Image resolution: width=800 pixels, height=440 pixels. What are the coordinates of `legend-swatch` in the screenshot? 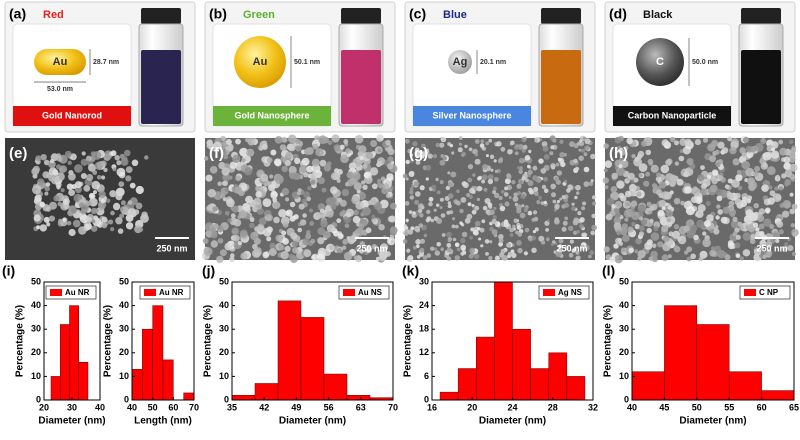 It's located at (349, 292).